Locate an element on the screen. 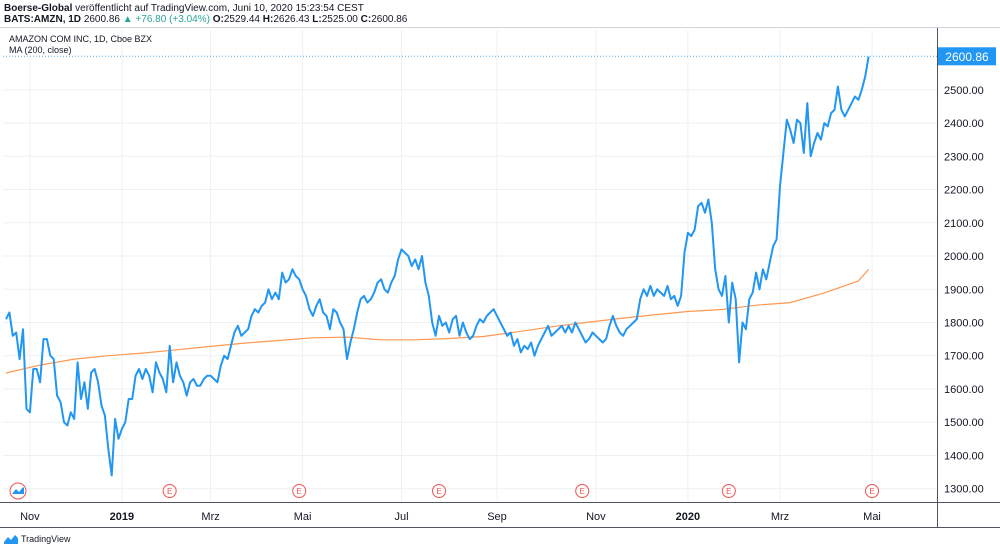  price-change: ▲ +76.80 (+3.04%) is located at coordinates (166, 19).